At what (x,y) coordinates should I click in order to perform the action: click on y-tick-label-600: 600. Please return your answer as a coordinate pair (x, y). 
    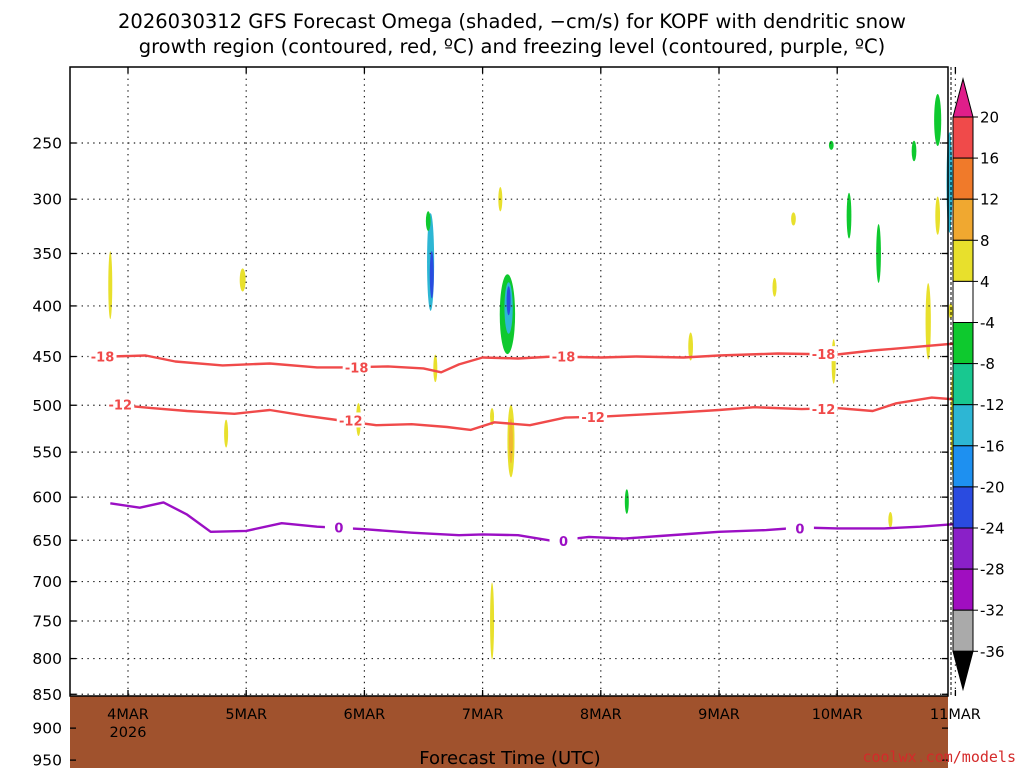
    Looking at the image, I should click on (47, 498).